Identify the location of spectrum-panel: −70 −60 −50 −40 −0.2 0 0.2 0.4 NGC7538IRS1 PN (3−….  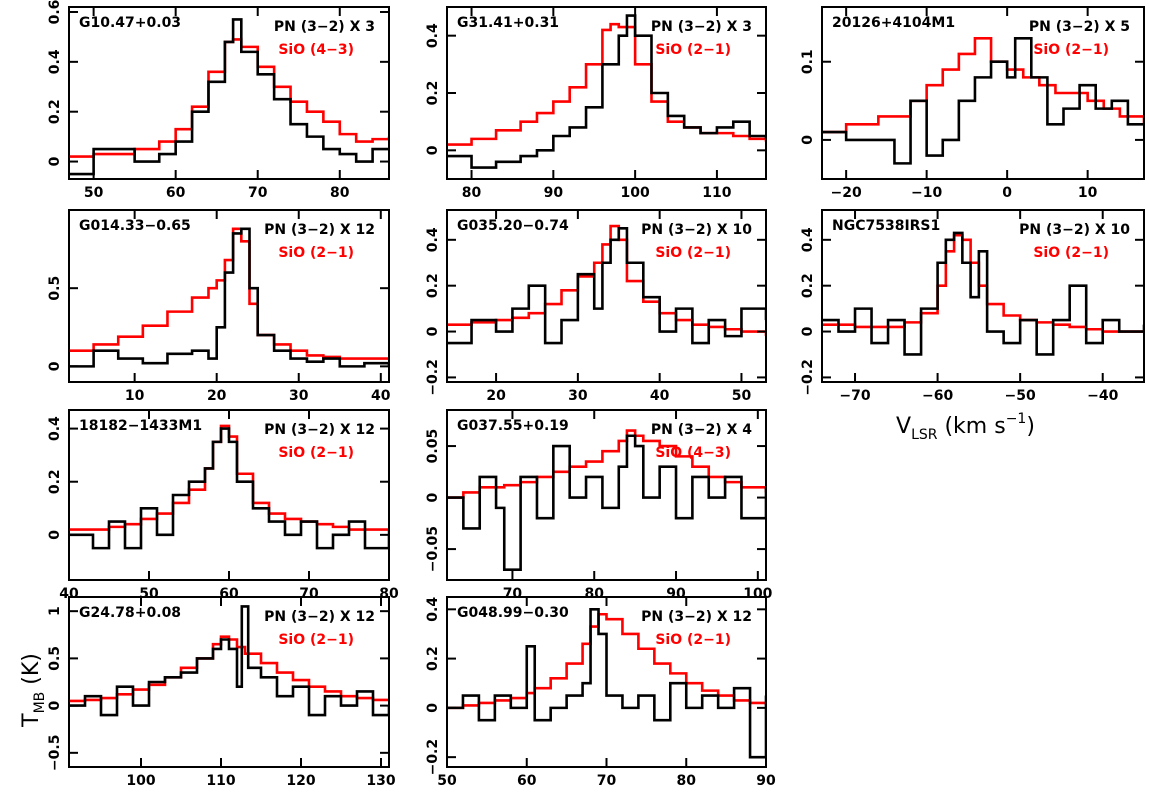
(972, 306).